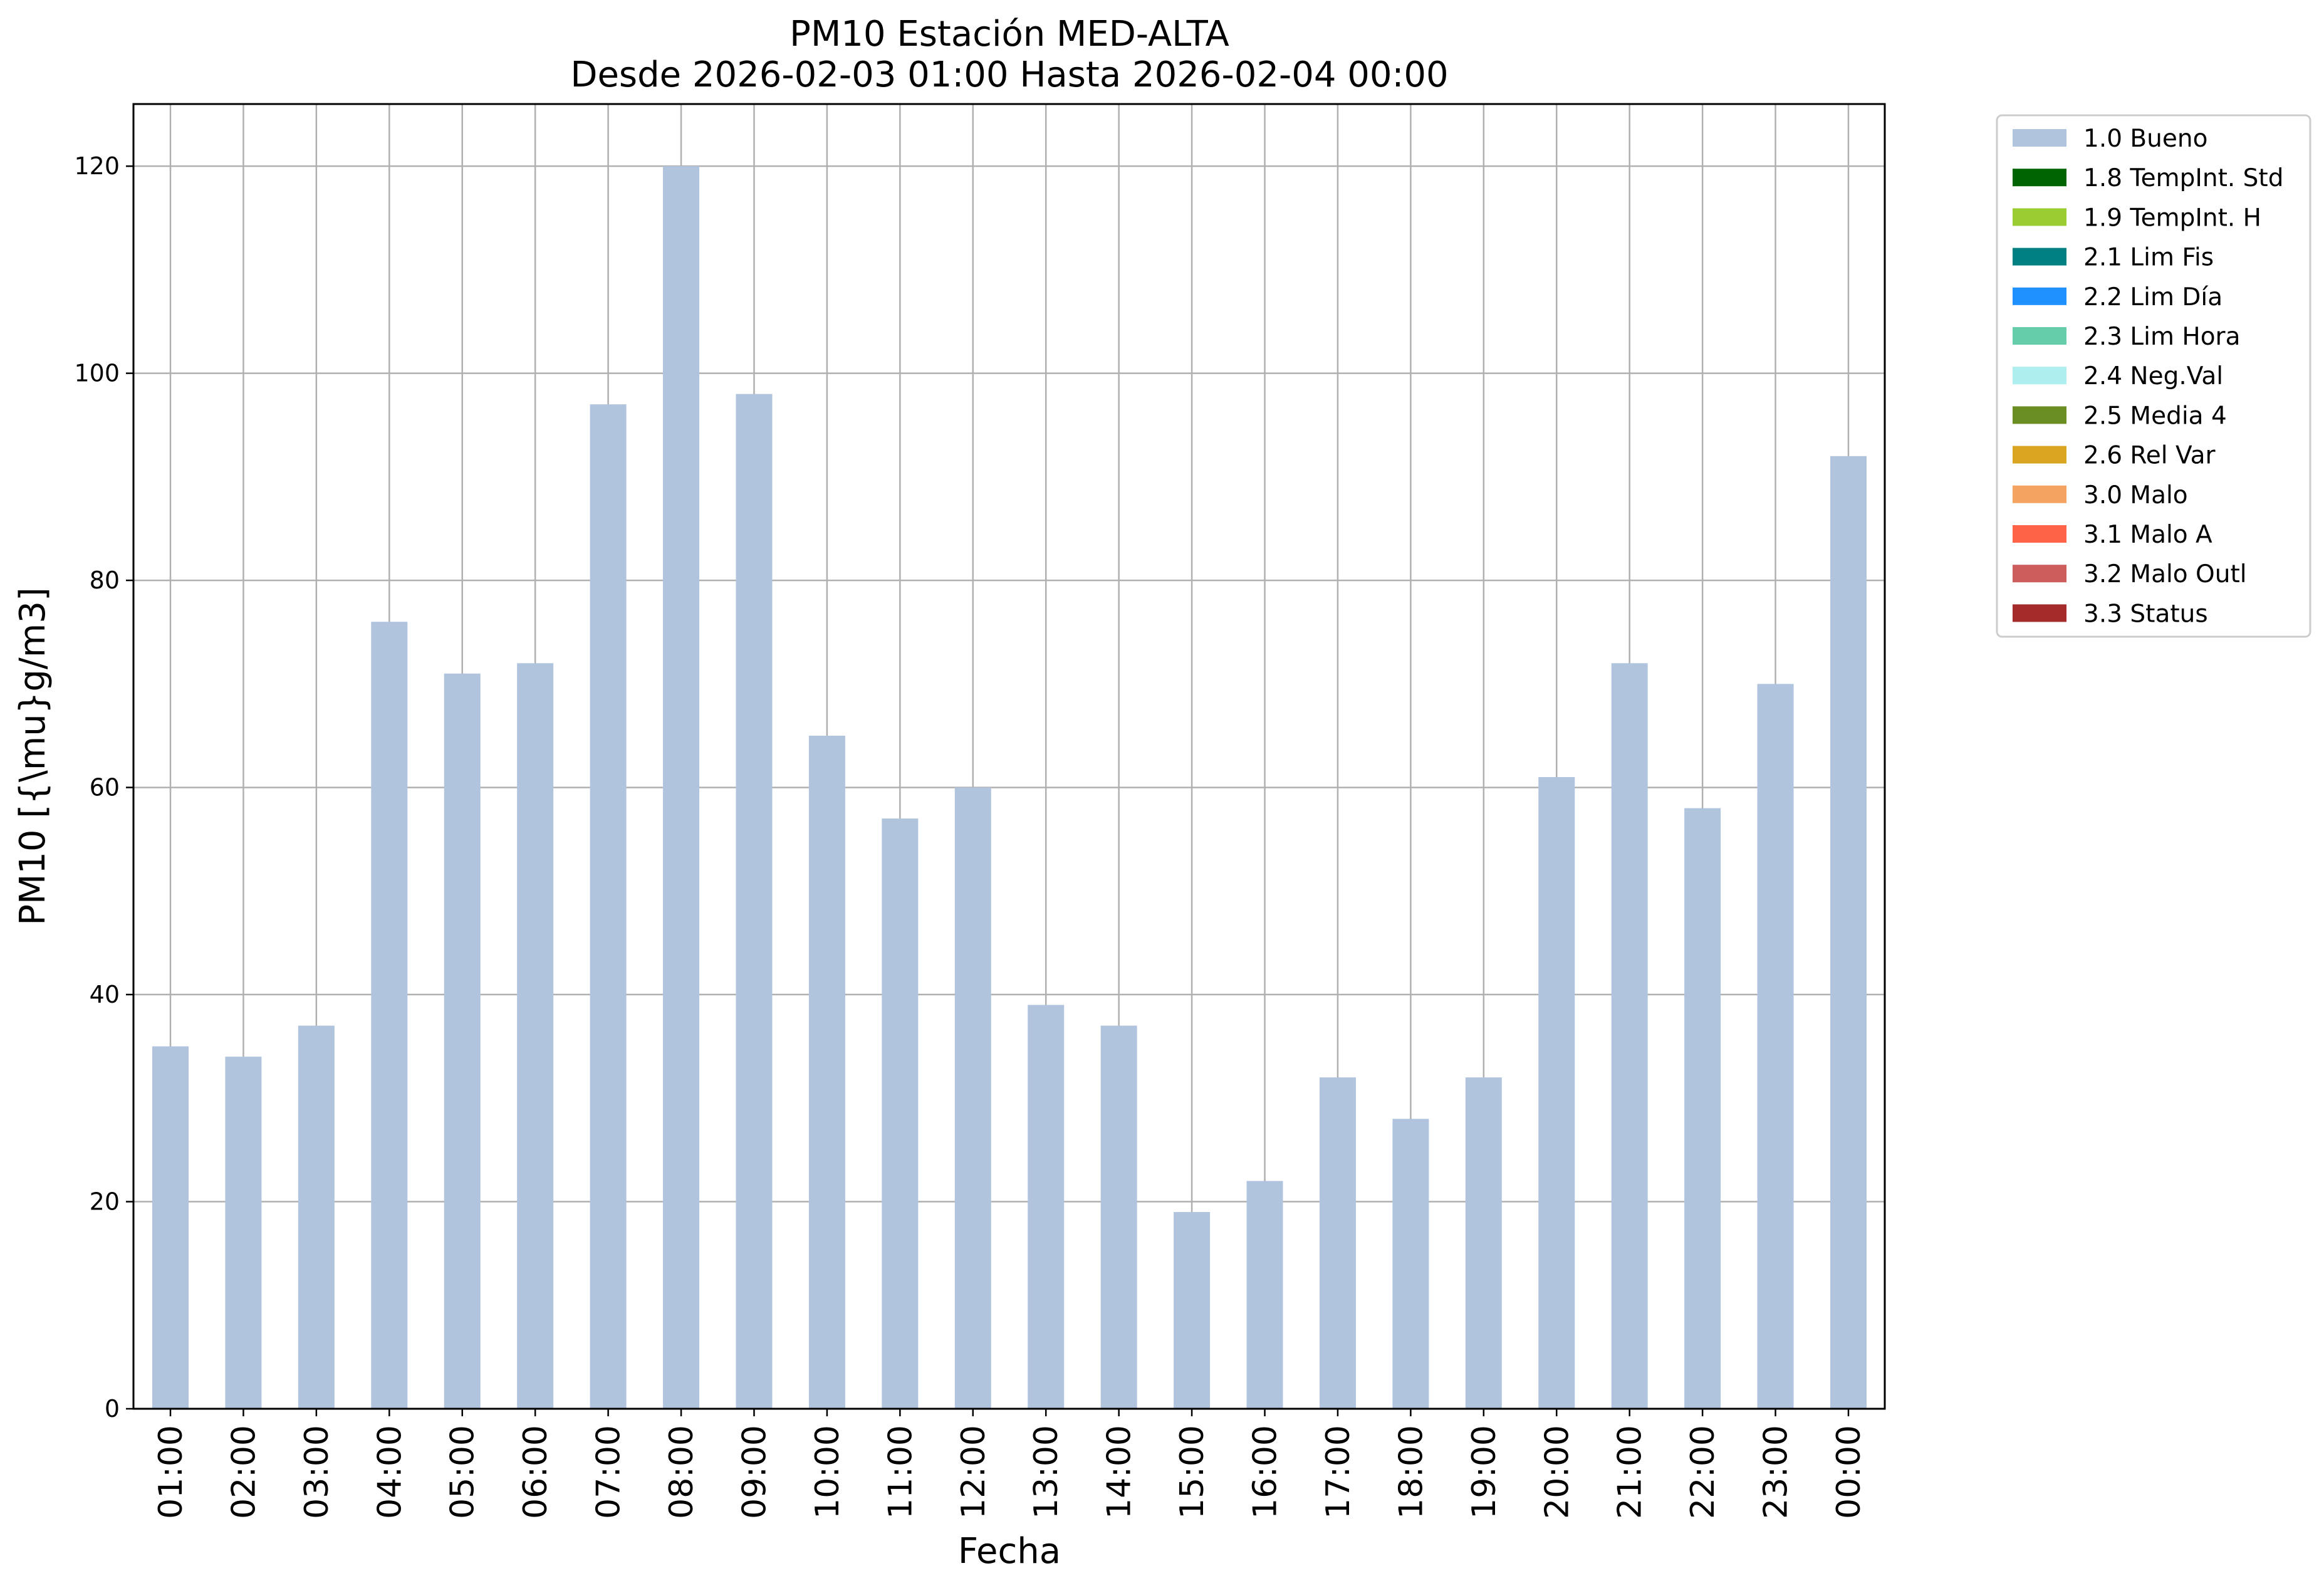  Describe the element at coordinates (105, 581) in the screenshot. I see `y-tick-label: 80` at that location.